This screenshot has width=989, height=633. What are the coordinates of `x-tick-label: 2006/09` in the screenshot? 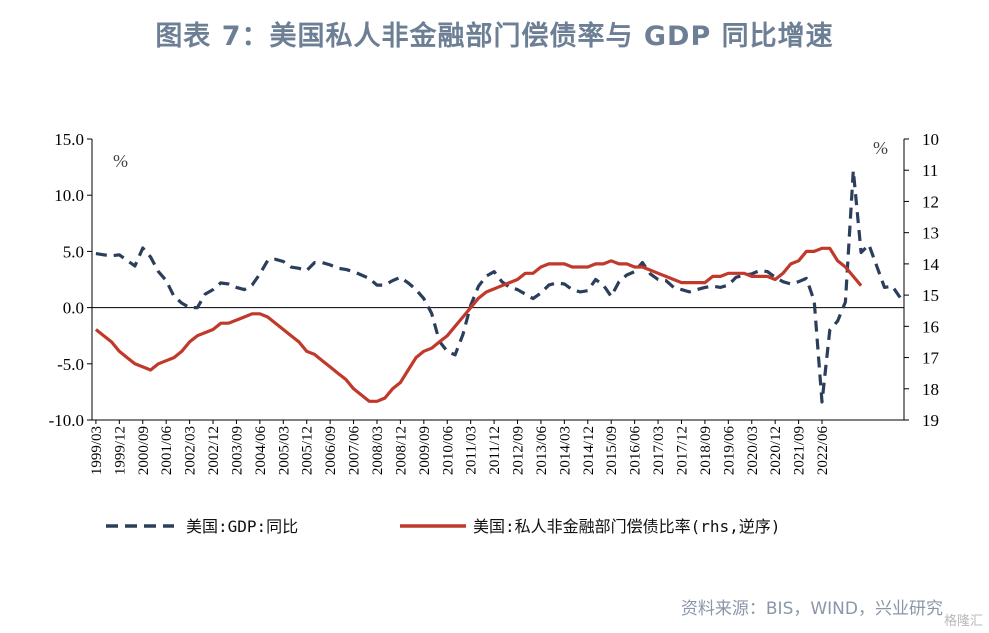 It's located at (331, 450).